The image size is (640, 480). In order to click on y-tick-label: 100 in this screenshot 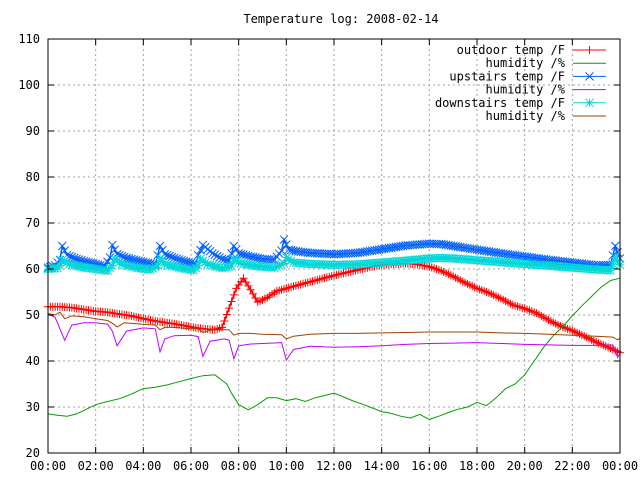, I will do `click(29, 85)`.